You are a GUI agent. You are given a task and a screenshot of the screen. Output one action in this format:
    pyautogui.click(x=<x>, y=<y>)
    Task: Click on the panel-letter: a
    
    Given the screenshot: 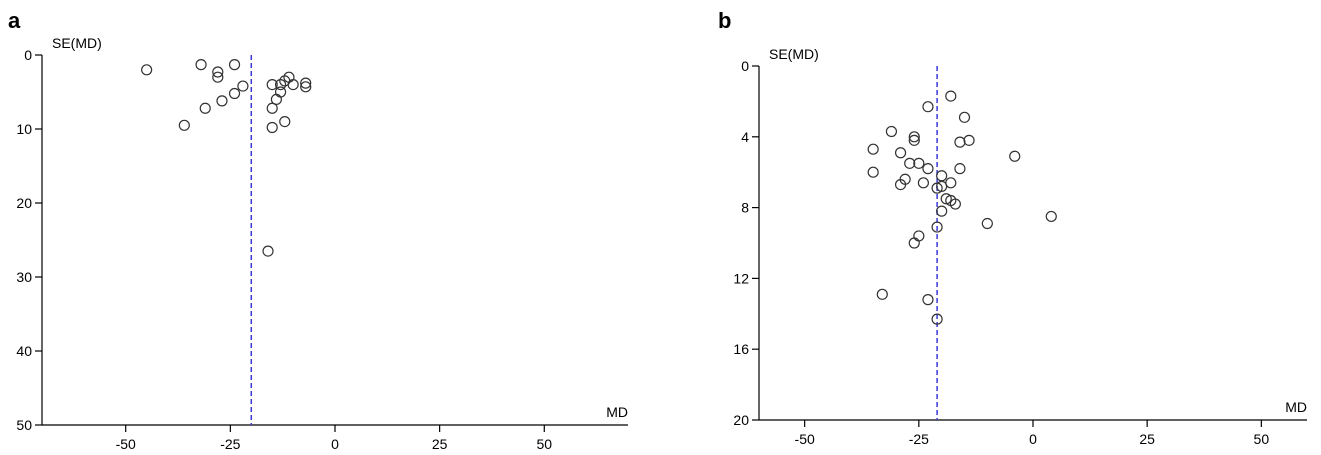 What is the action you would take?
    pyautogui.click(x=14, y=20)
    